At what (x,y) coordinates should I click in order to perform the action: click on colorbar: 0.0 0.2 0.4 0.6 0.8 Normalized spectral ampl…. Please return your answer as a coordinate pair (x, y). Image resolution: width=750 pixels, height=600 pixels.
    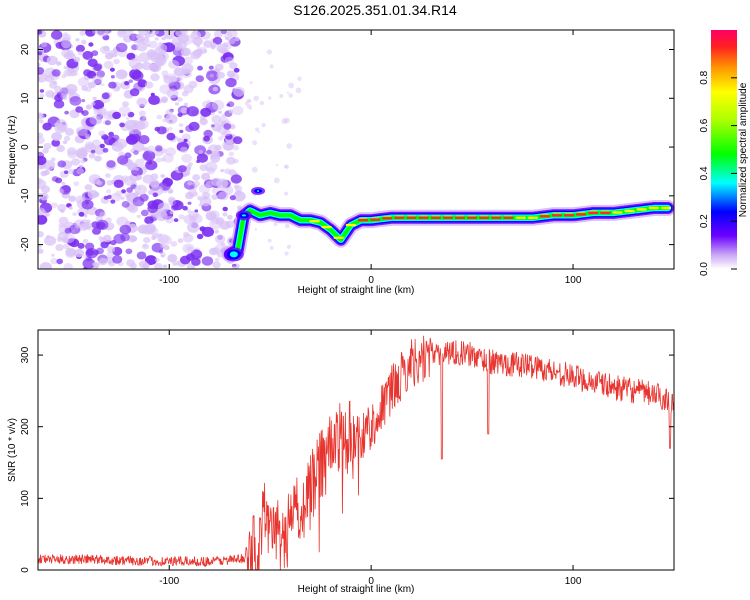
    Looking at the image, I should click on (724, 153).